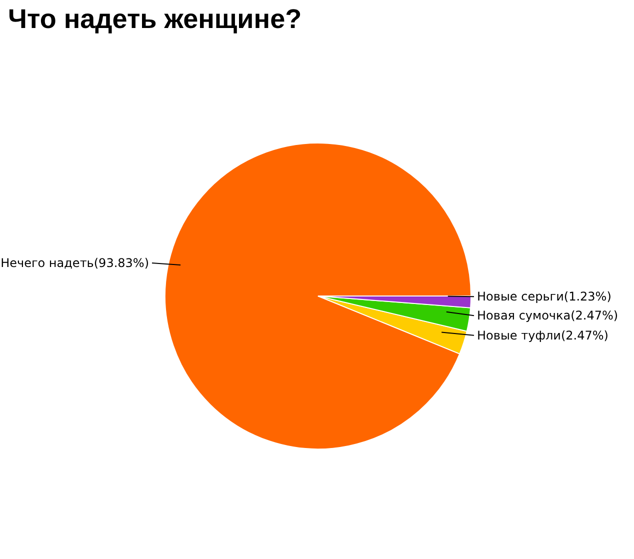  Describe the element at coordinates (520, 297) in the screenshot. I see `slice-label: Новые серьги` at that location.